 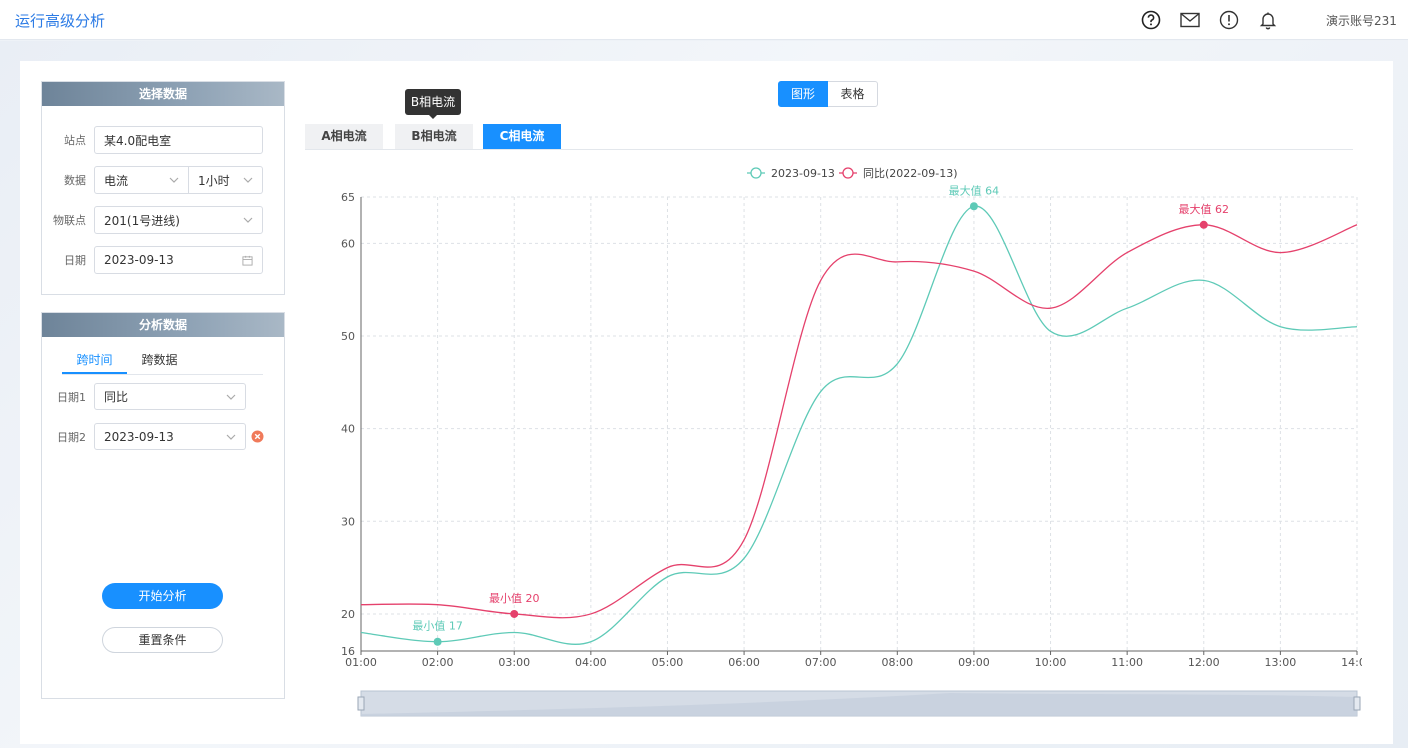 I want to click on date1-select: 同比, so click(x=170, y=396).